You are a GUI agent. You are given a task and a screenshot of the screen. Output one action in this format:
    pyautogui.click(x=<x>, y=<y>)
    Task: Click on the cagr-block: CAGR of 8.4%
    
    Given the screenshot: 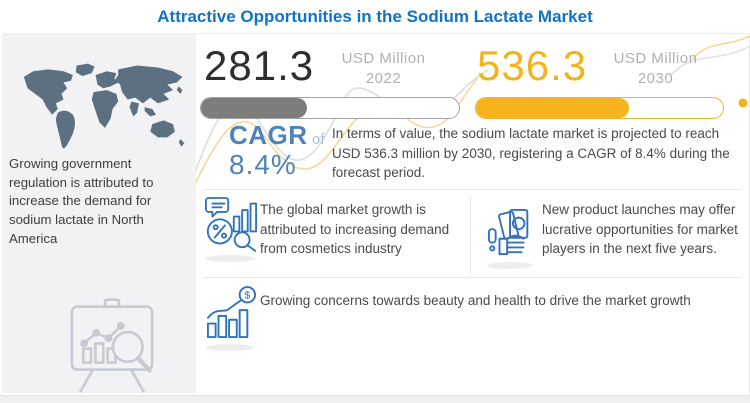 What is the action you would take?
    pyautogui.click(x=277, y=150)
    